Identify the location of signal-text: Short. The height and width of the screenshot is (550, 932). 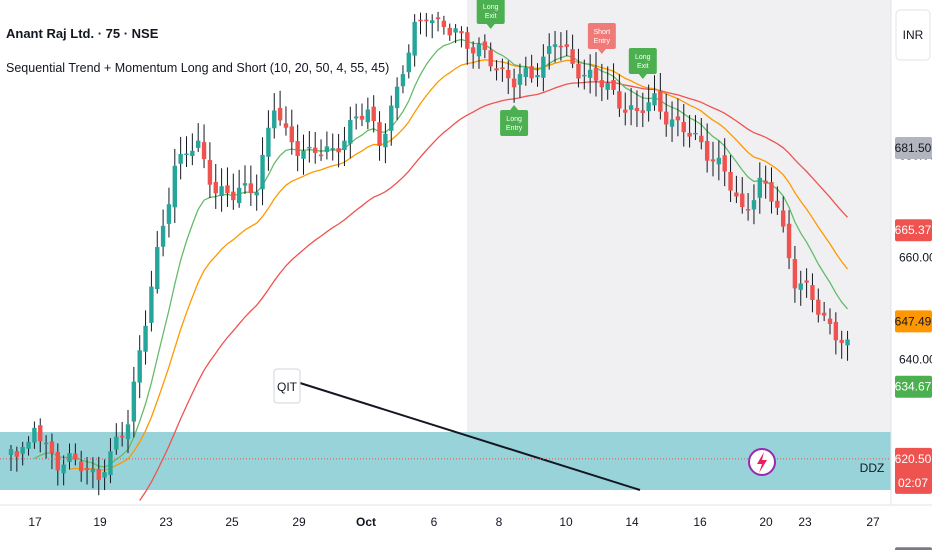
(601, 32).